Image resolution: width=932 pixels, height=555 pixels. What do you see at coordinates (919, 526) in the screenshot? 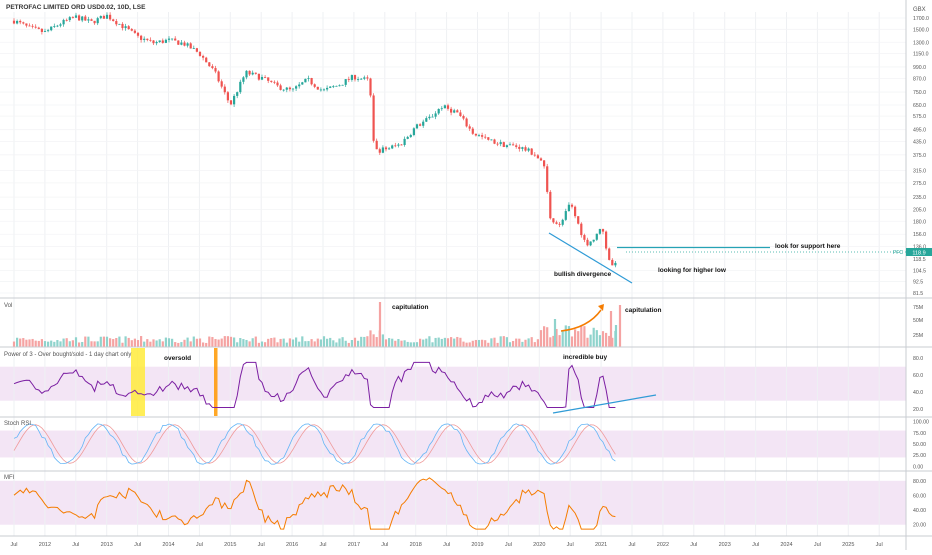
I see `indicator-axis-label: 20.00` at bounding box center [919, 526].